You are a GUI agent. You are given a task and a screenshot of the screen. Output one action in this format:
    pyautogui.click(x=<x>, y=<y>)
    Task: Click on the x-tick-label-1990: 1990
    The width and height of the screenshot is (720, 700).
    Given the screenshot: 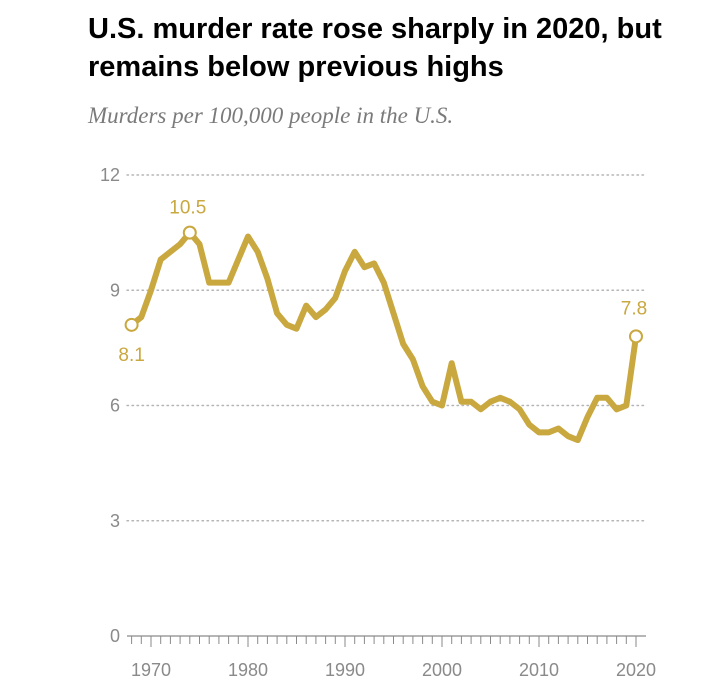 What is the action you would take?
    pyautogui.click(x=345, y=670)
    